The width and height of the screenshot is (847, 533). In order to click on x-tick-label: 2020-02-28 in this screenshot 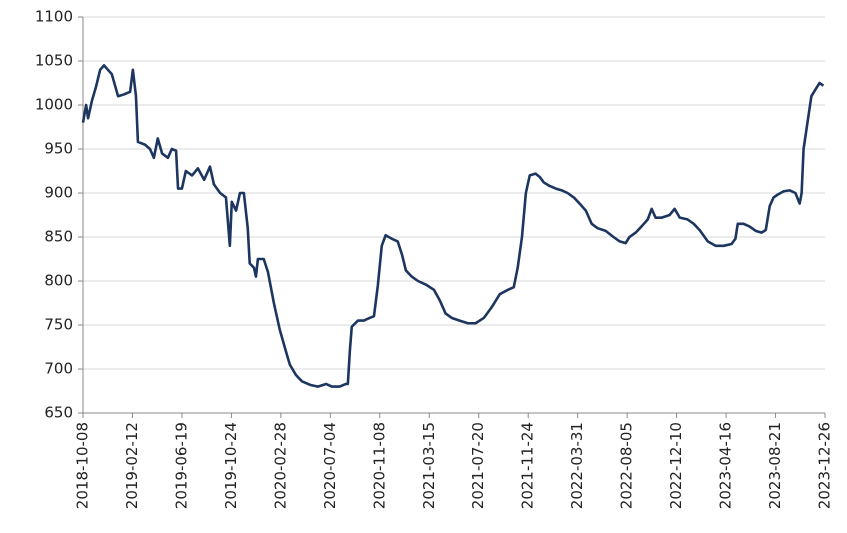, I will do `click(280, 465)`.